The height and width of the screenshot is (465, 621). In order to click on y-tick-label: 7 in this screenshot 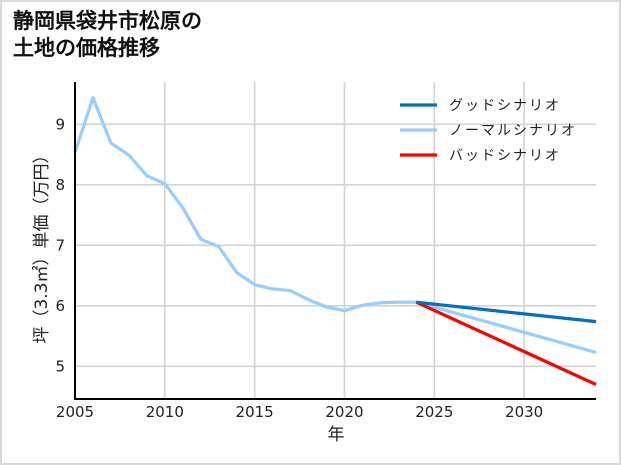, I will do `click(60, 245)`.